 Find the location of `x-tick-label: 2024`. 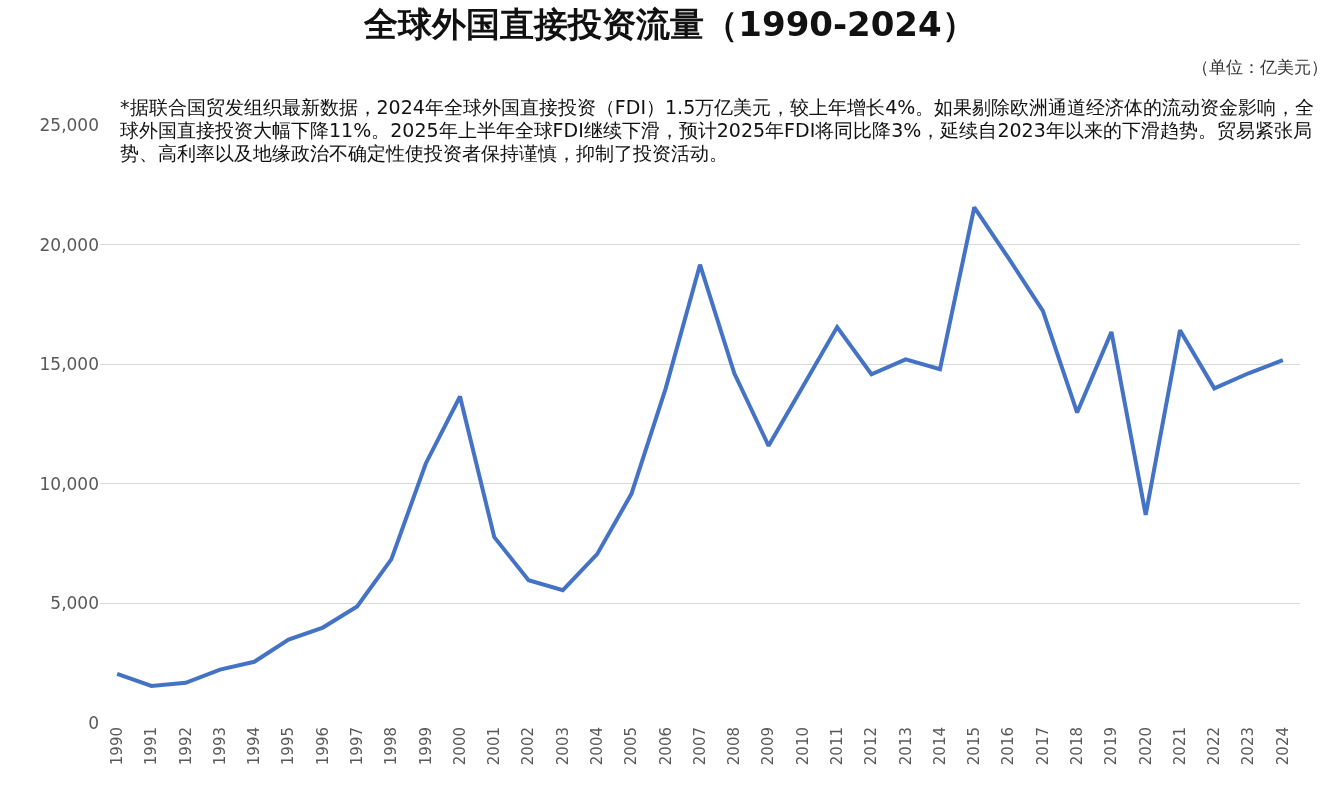

x-tick-label: 2024 is located at coordinates (1282, 746).